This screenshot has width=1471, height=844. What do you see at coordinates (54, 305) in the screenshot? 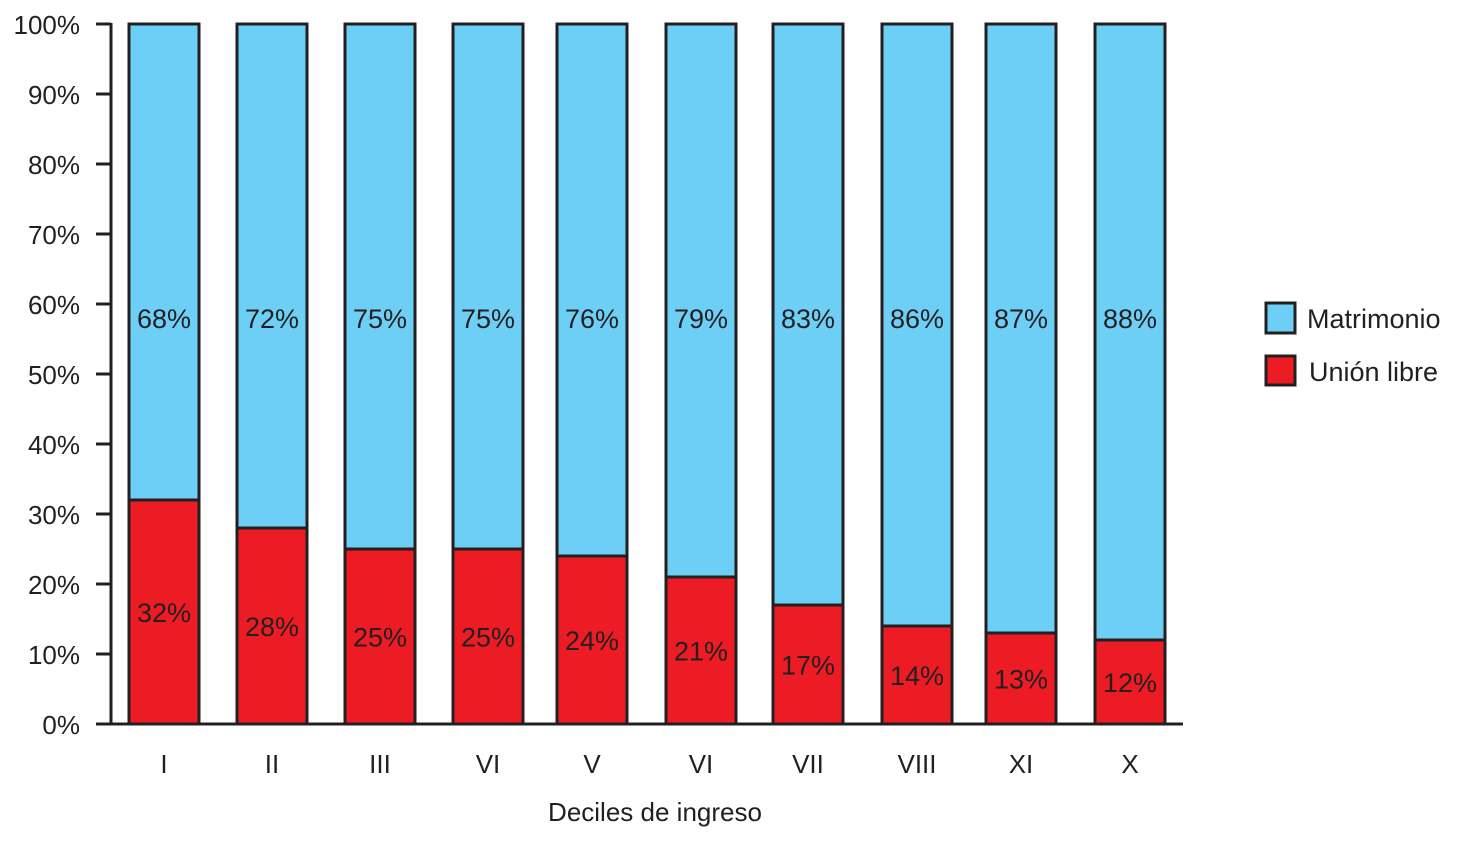
I see `y-tick-label: 60%` at bounding box center [54, 305].